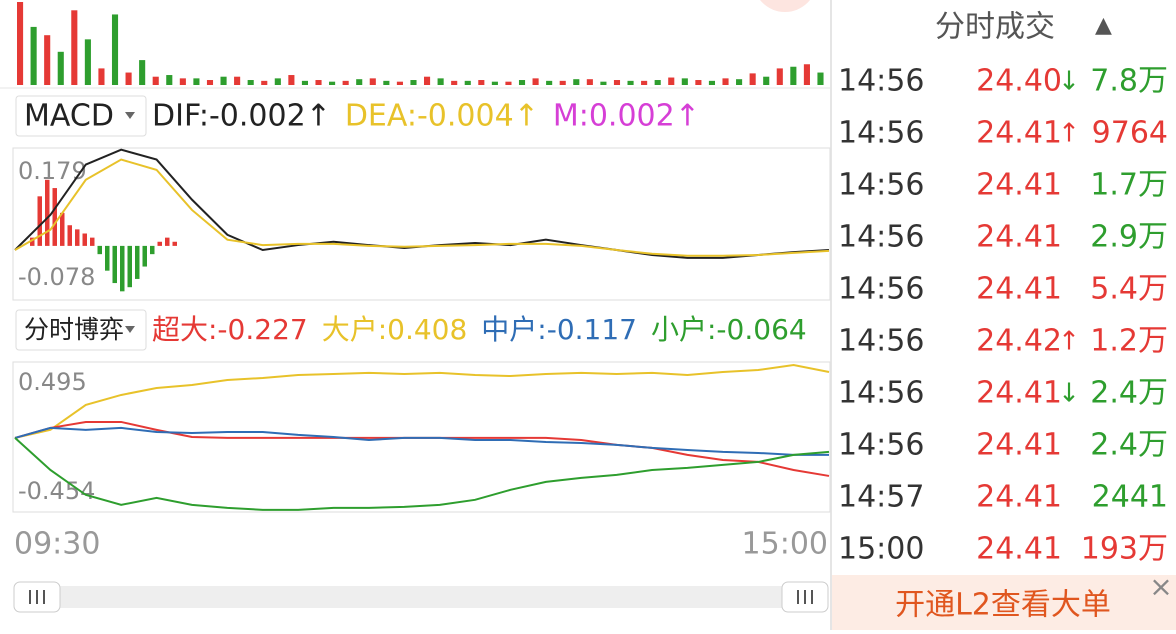 This screenshot has height=634, width=1176. I want to click on promo-bar, so click(1004, 602).